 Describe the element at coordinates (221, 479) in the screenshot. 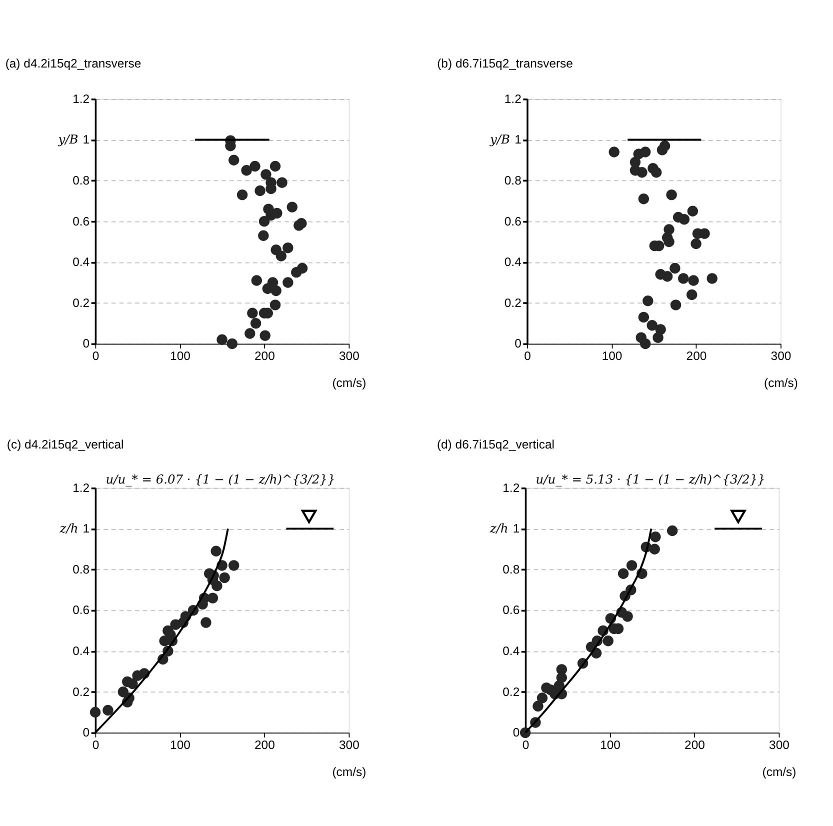

I see `text: u/u_* = 6.07 · {1 − (1 − z/h)^{3/2}}` at that location.